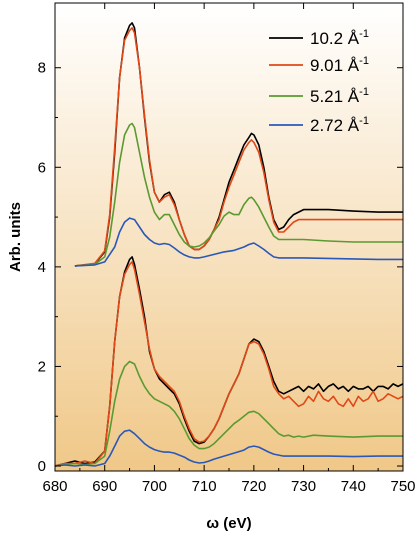 Image resolution: width=420 pixels, height=534 pixels. I want to click on legend-label-5.21: 5.21 Å-1, so click(339, 96).